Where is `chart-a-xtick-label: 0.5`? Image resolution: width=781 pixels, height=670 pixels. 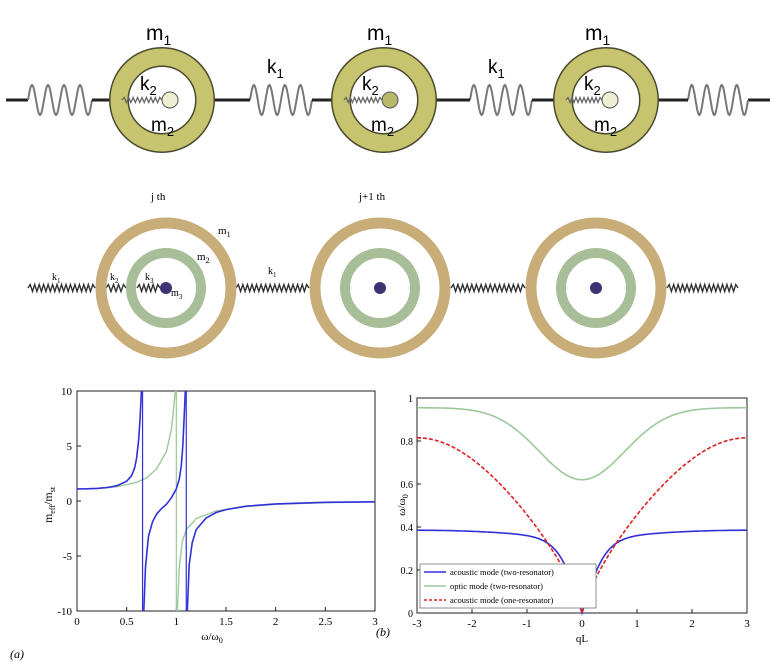
chart-a-xtick-label: 0.5 is located at coordinates (127, 622).